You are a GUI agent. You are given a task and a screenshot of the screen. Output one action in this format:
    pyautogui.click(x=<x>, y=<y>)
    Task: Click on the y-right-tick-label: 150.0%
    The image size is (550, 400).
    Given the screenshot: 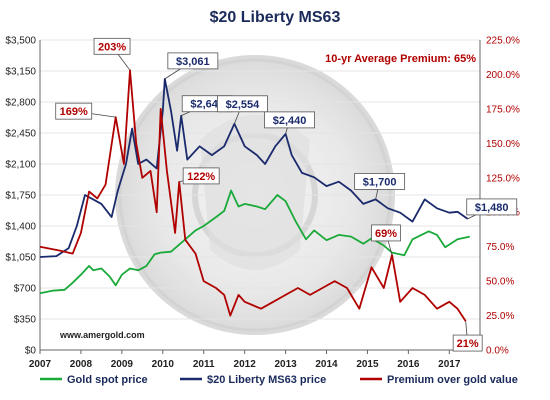 What is the action you would take?
    pyautogui.click(x=503, y=144)
    